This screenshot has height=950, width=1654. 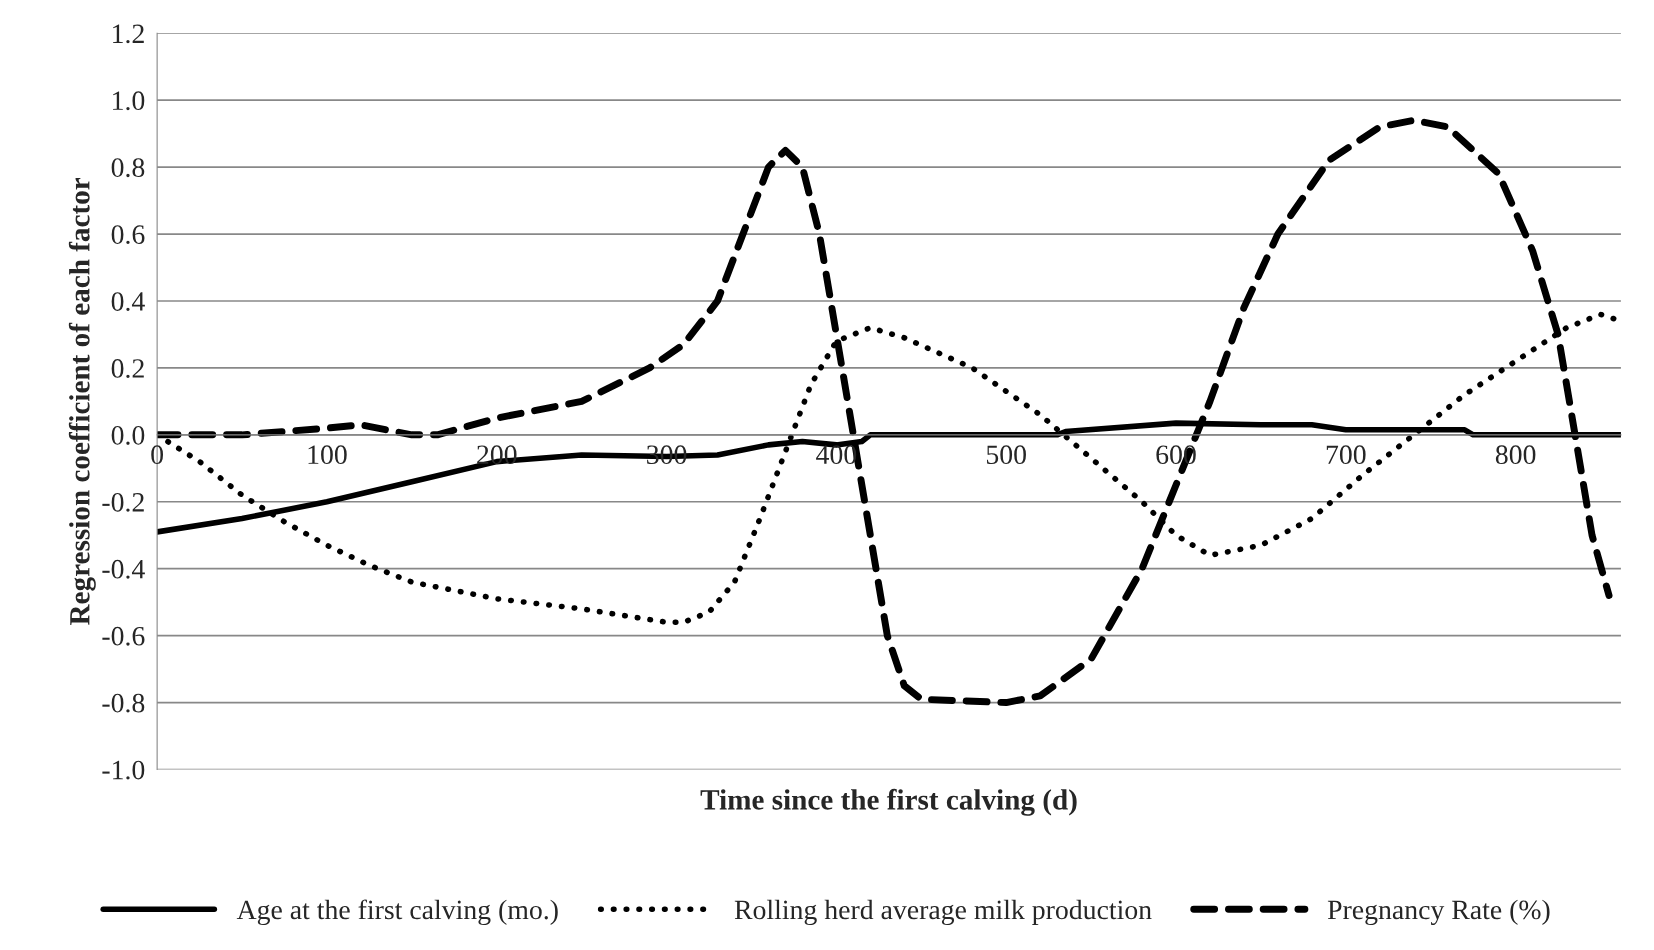 What do you see at coordinates (397, 912) in the screenshot?
I see `legend-label: Age at the first calving (mo.)` at bounding box center [397, 912].